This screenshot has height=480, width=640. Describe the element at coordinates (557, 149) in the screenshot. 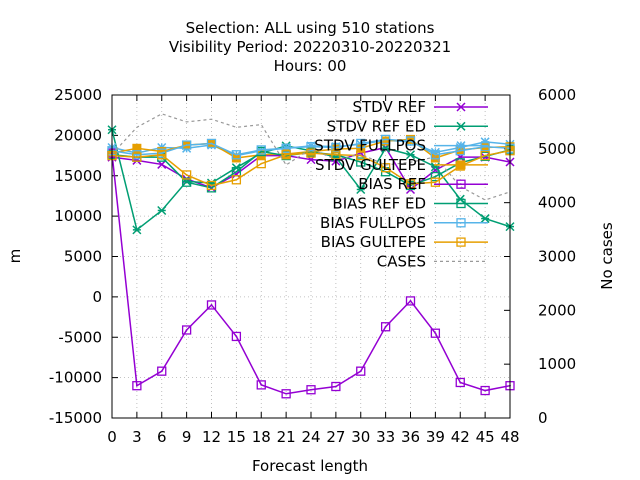

I see `y2-tick-label: 5000` at that location.